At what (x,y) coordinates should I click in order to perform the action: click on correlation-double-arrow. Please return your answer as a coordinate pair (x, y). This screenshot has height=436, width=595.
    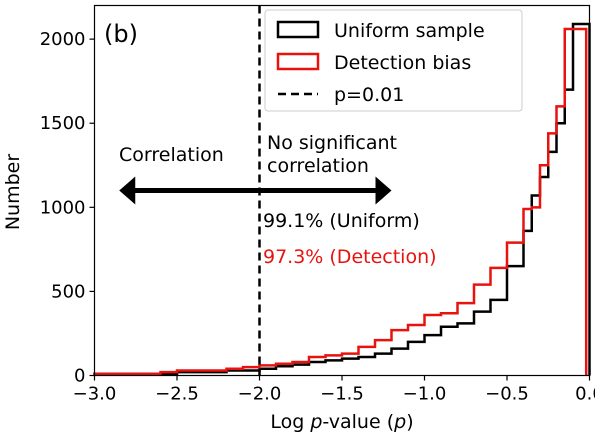
    Looking at the image, I should click on (255, 190).